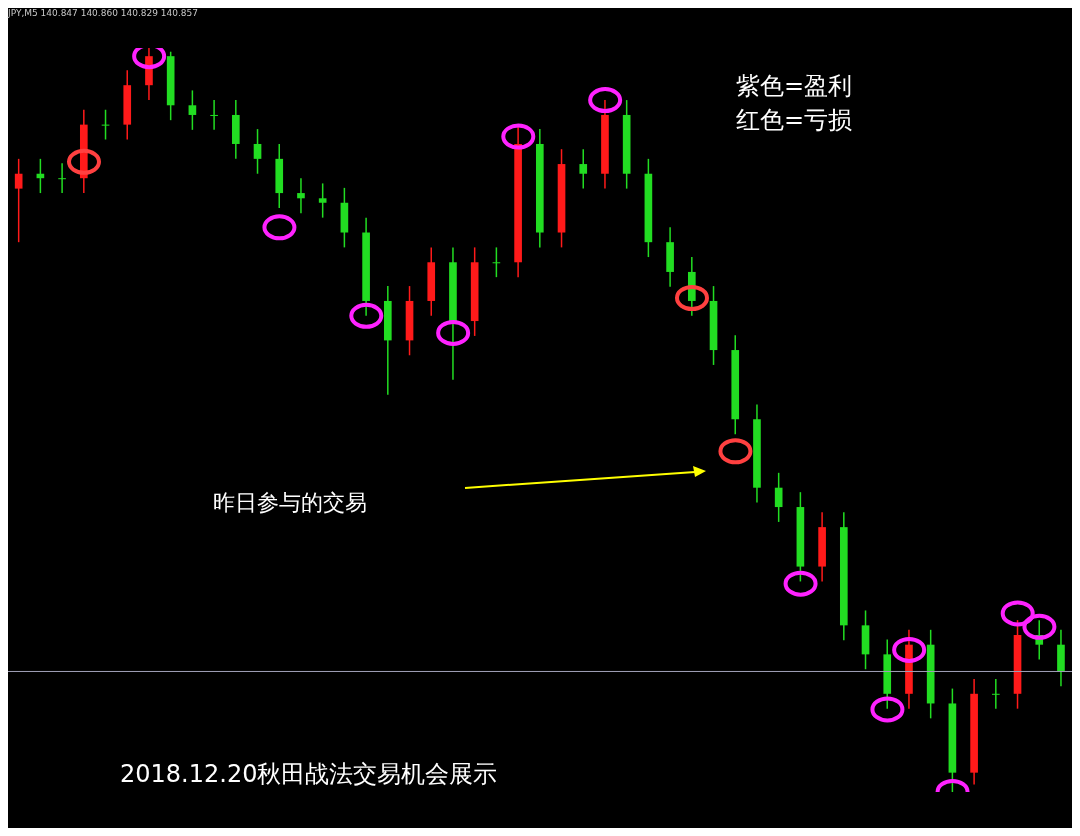 This screenshot has height=836, width=1080. I want to click on text: 2018.12.20秋田战法交易机会展示, so click(309, 774).